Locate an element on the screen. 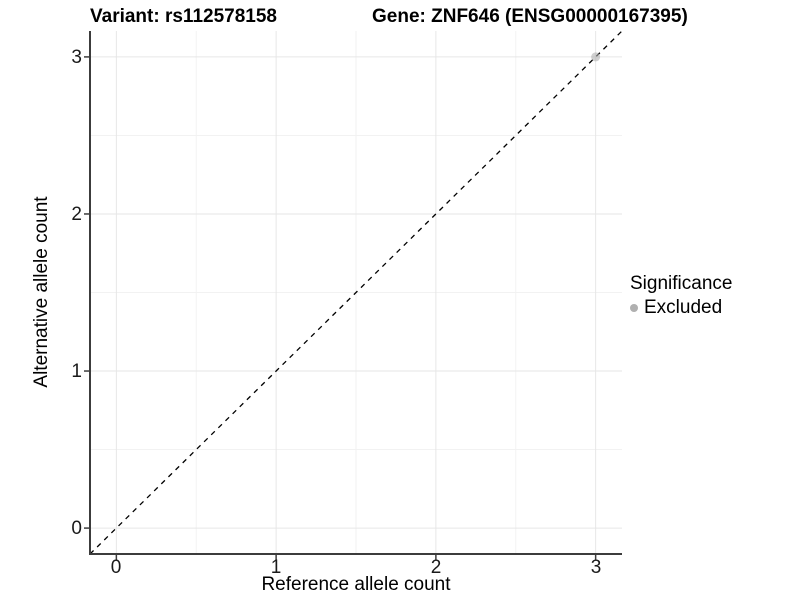 Image resolution: width=800 pixels, height=600 pixels. legend-item-excluded: Excluded is located at coordinates (681, 308).